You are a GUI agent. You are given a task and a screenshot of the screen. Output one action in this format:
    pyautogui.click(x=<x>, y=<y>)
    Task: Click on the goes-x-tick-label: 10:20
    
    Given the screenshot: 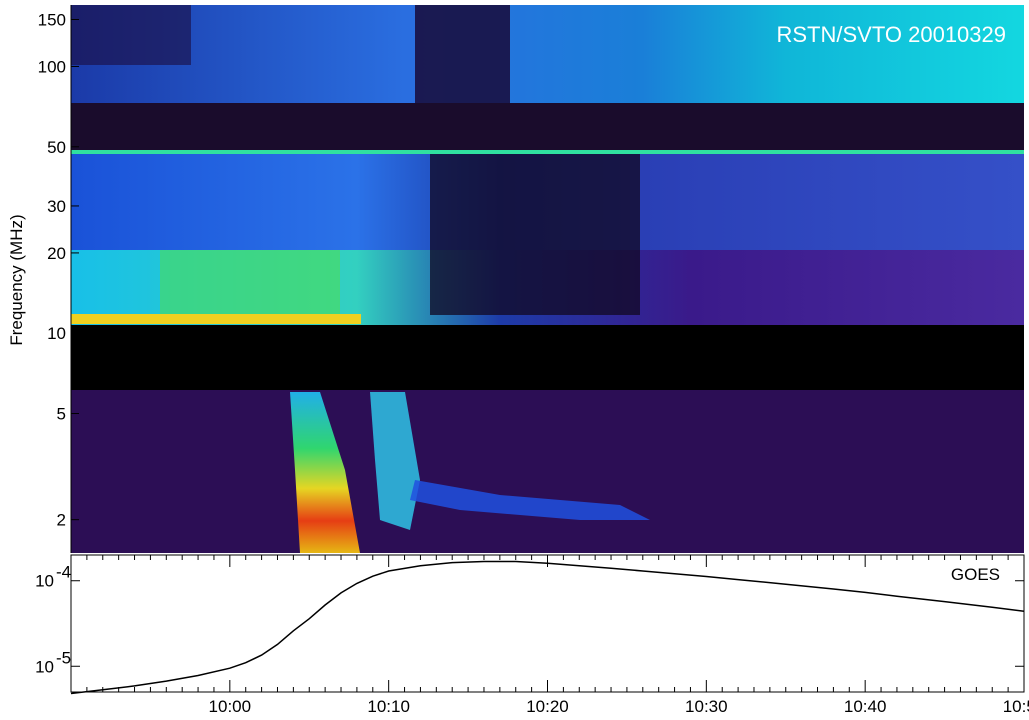 What is the action you would take?
    pyautogui.click(x=547, y=706)
    